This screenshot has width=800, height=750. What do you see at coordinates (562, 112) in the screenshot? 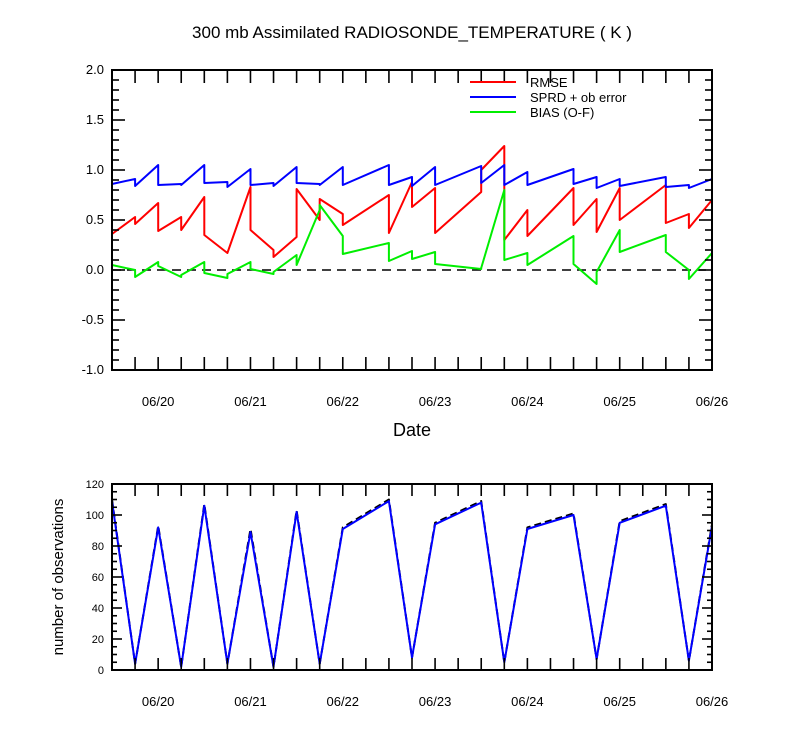
I see `legend-label: BIAS (O-F)` at bounding box center [562, 112].